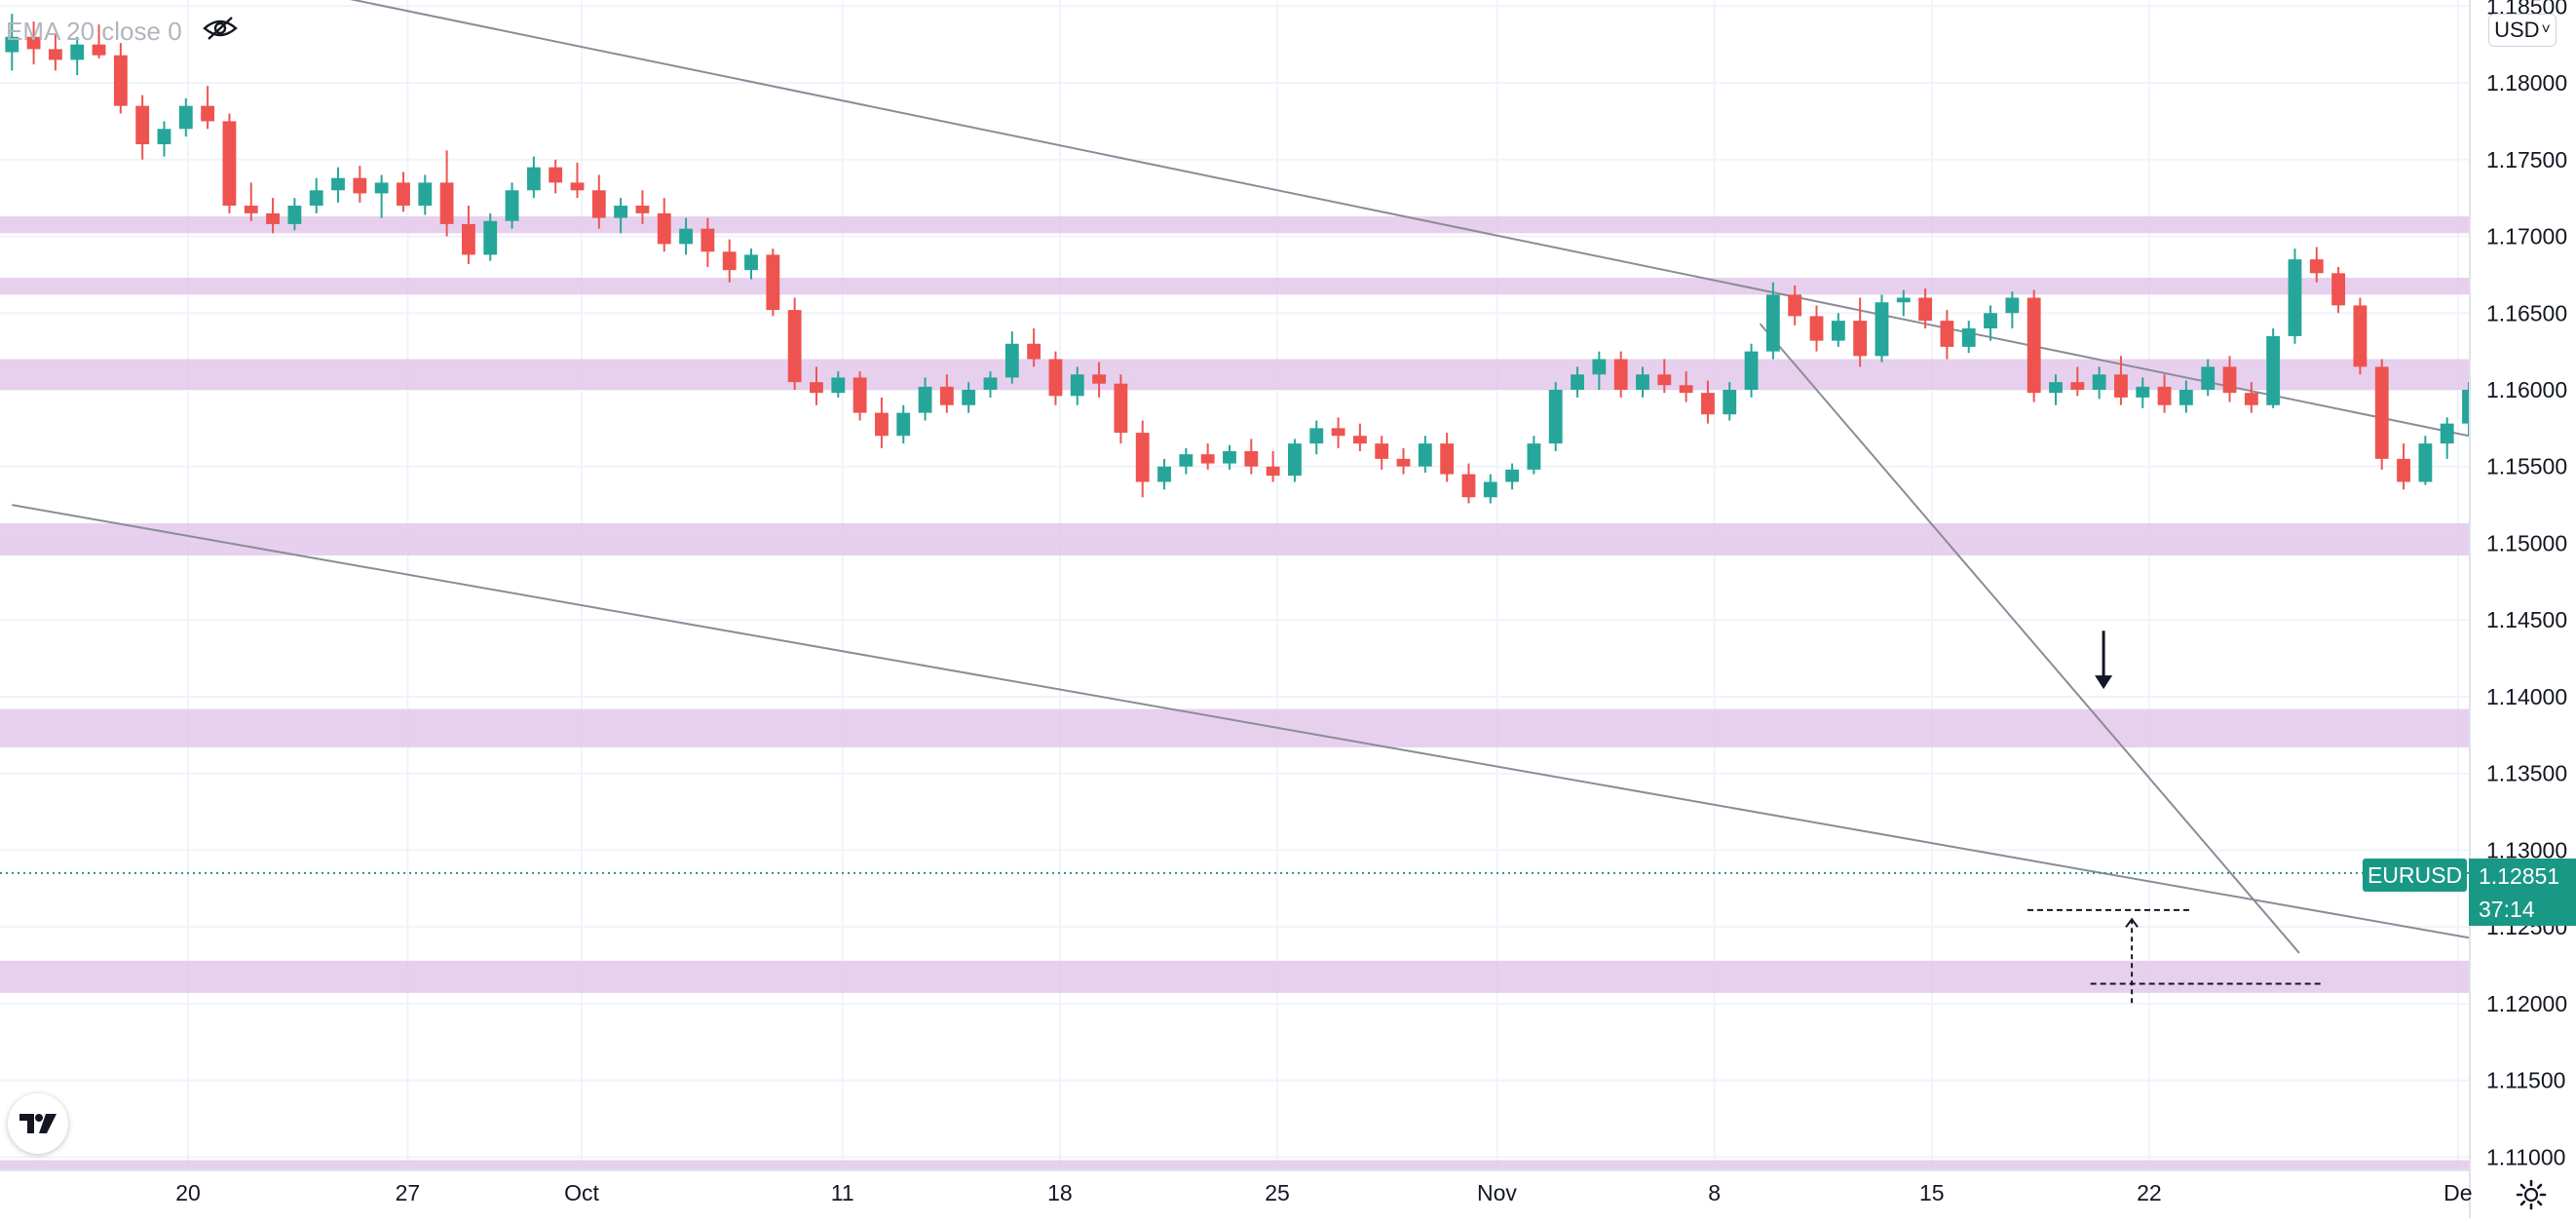  I want to click on gear-icon, so click(2531, 1194).